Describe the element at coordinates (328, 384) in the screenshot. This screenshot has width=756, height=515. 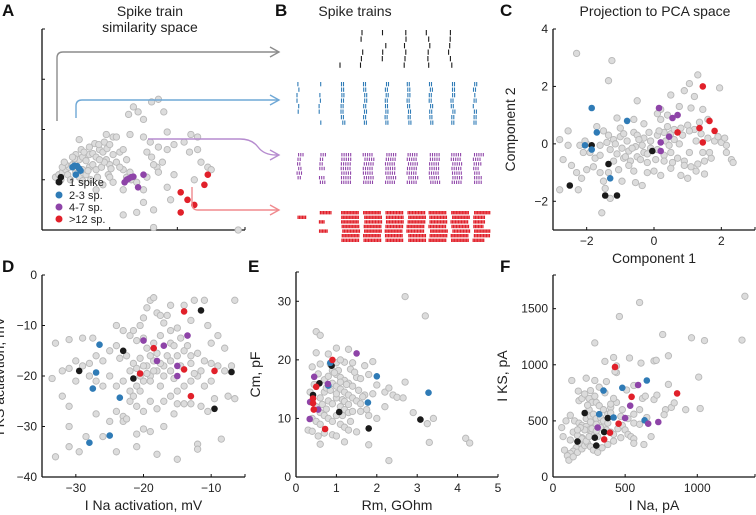
I see `data-point-4-7-sp` at that location.